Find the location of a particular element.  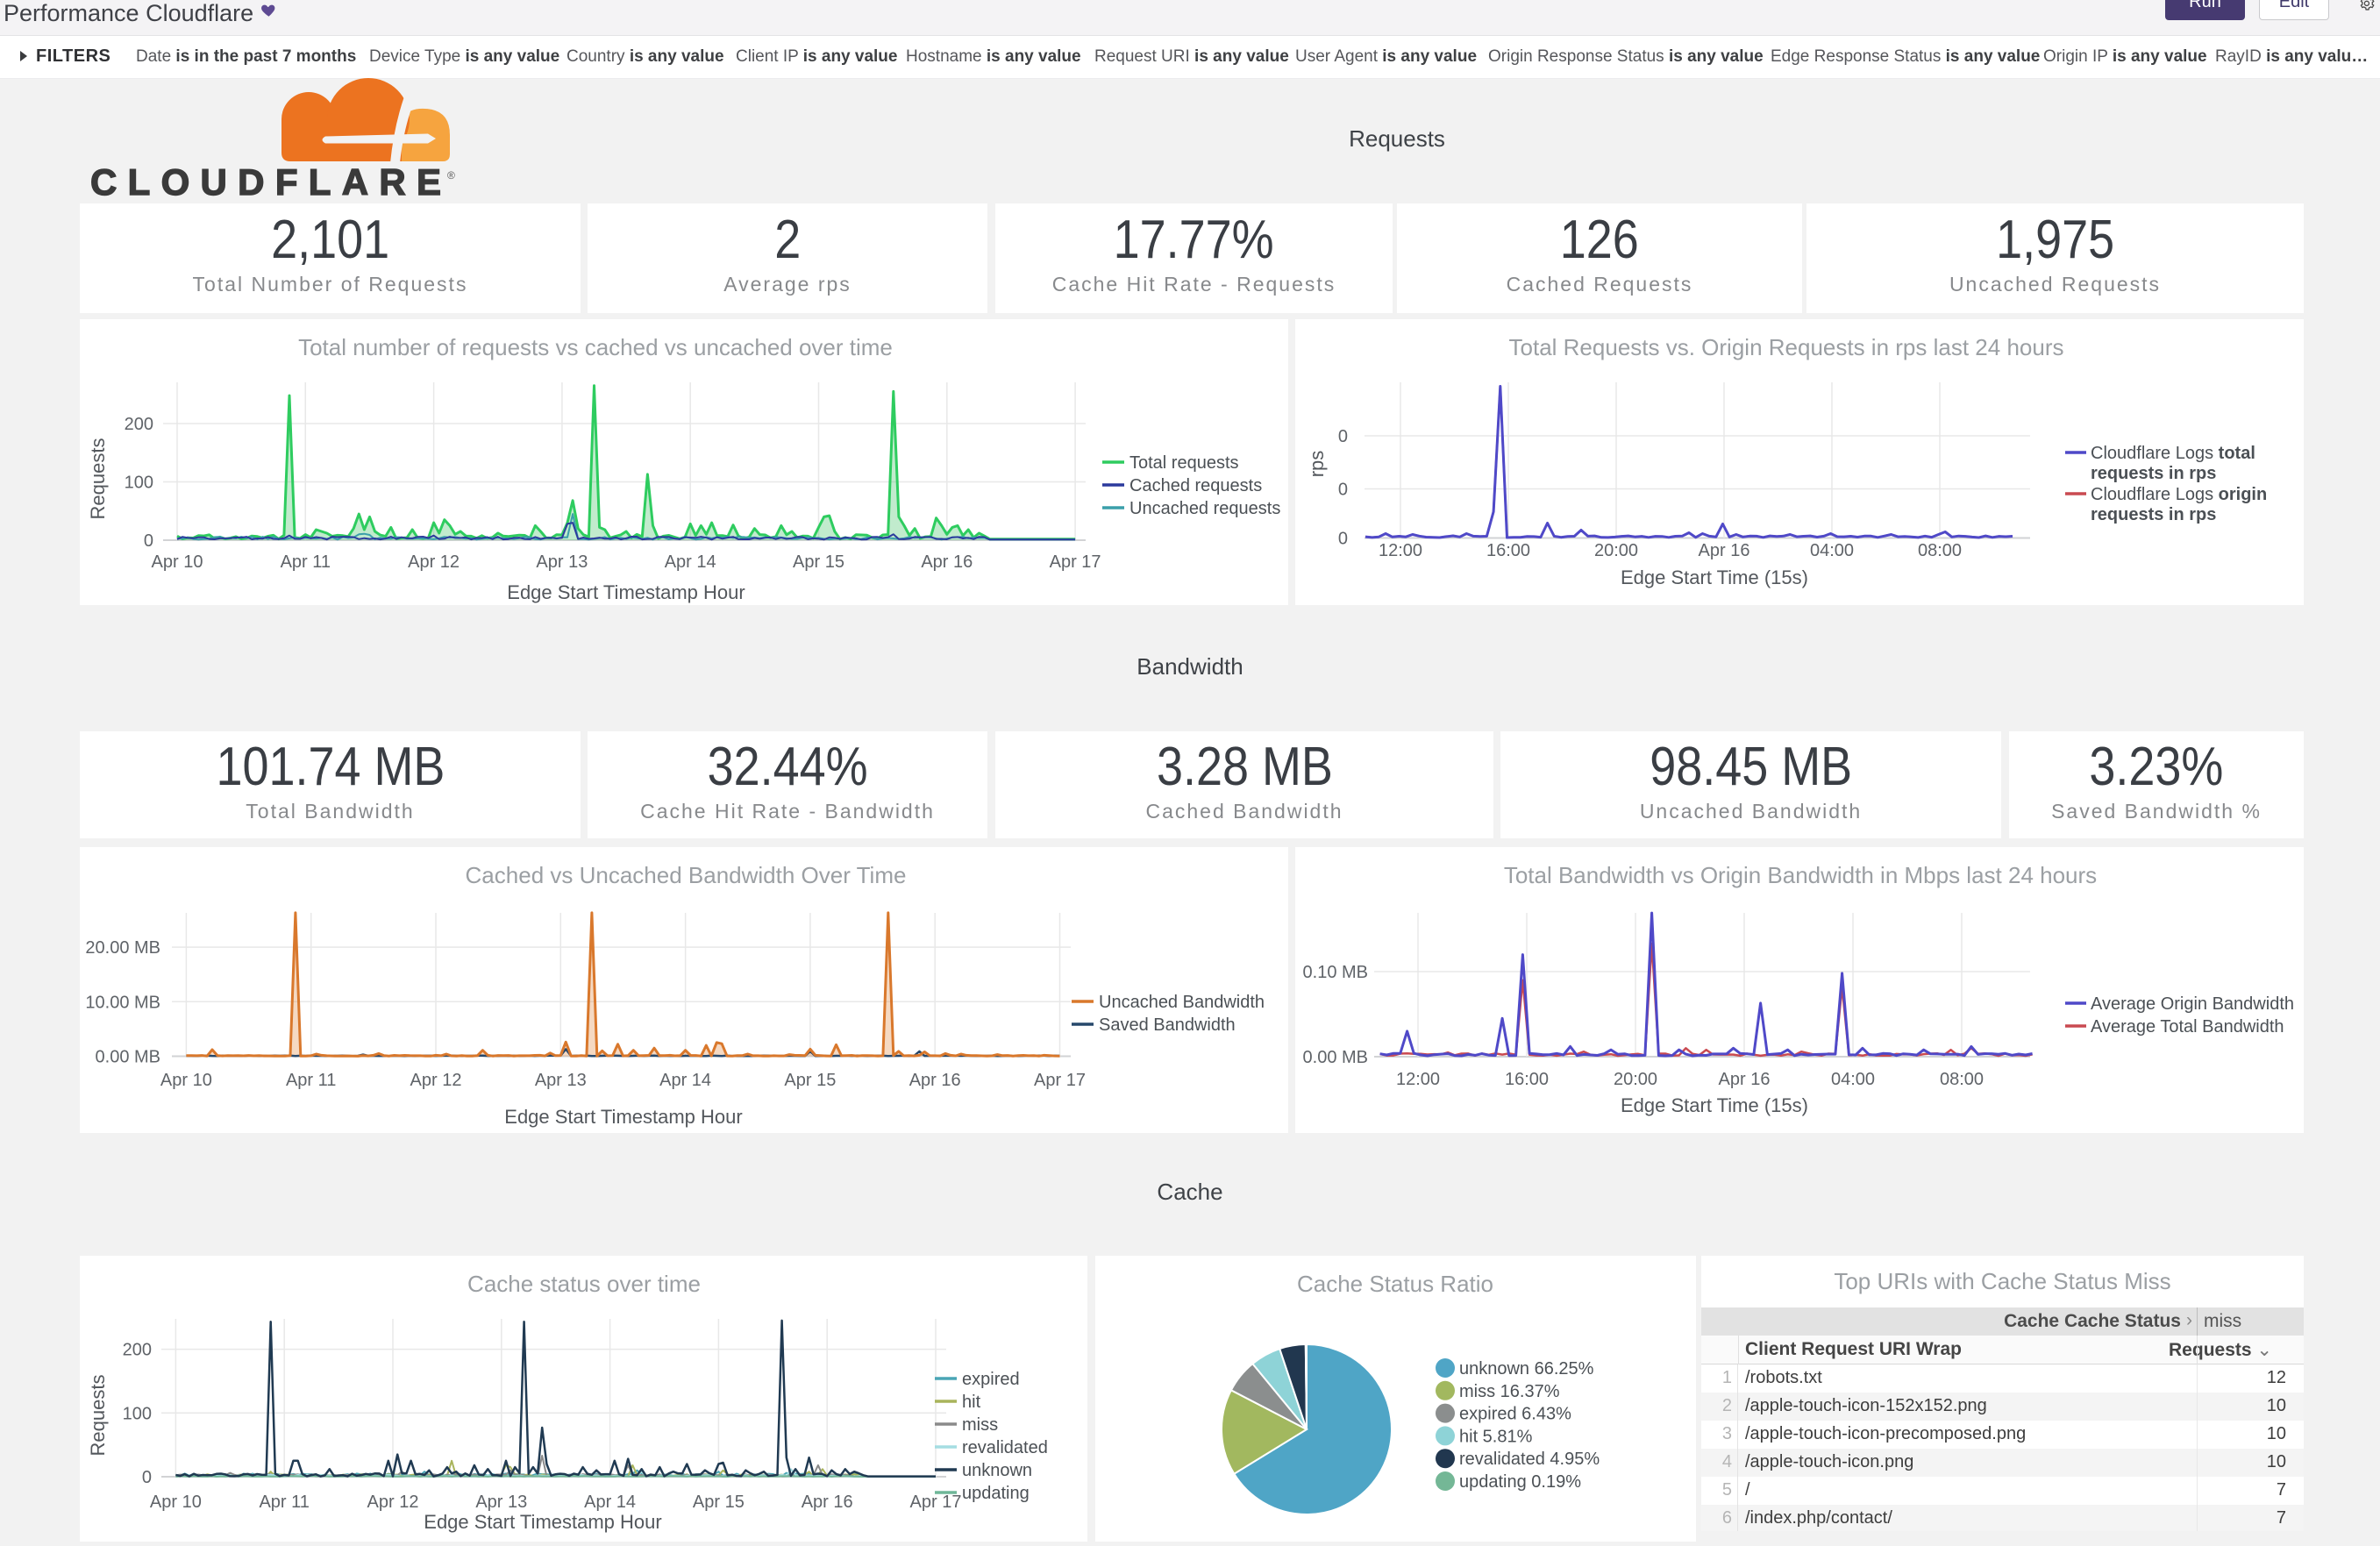

svg-text: Saved Bandwidth is located at coordinates (1167, 1025).